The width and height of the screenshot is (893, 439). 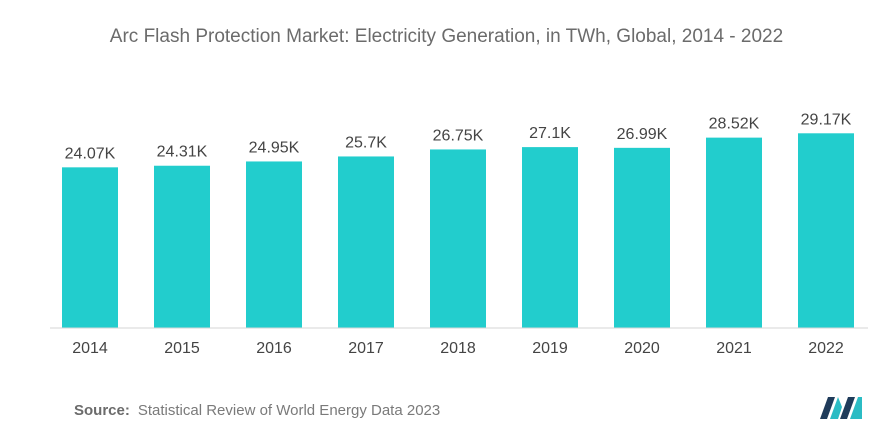 I want to click on bar-2016, so click(x=274, y=244).